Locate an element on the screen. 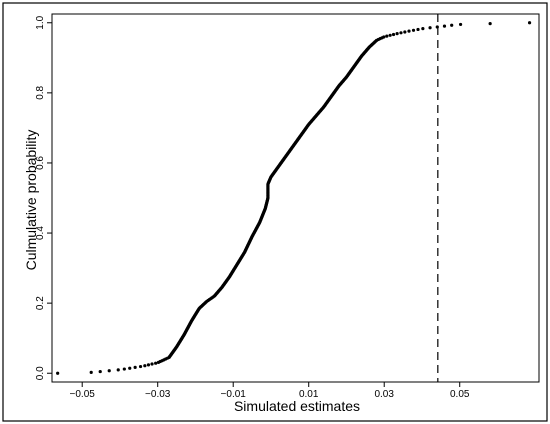  y-tick-label: 0.2 is located at coordinates (40, 303).